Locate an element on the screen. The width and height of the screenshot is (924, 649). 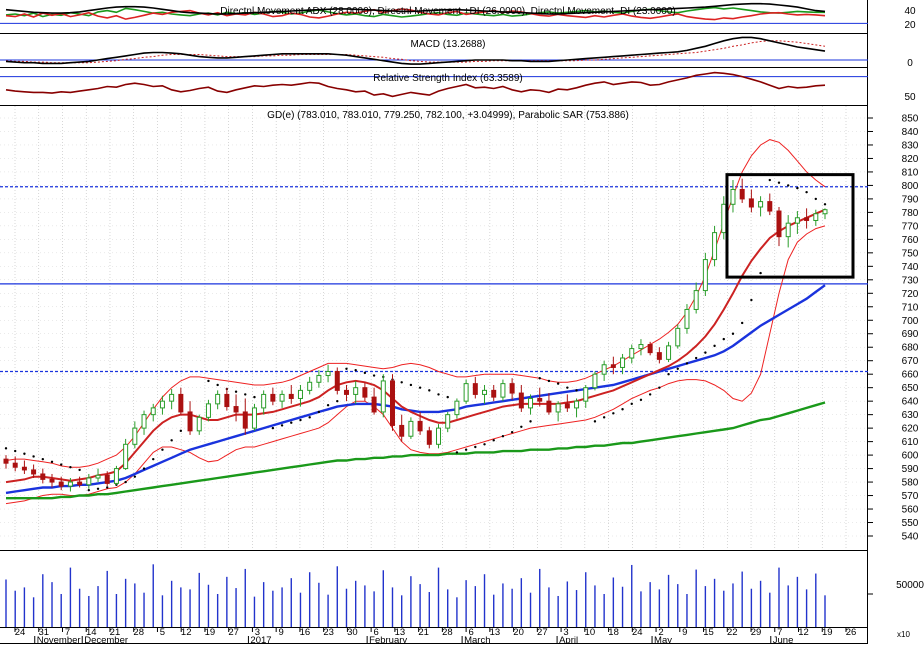
rsi-title: Relative Strength Index (63.3589) is located at coordinates (448, 78).